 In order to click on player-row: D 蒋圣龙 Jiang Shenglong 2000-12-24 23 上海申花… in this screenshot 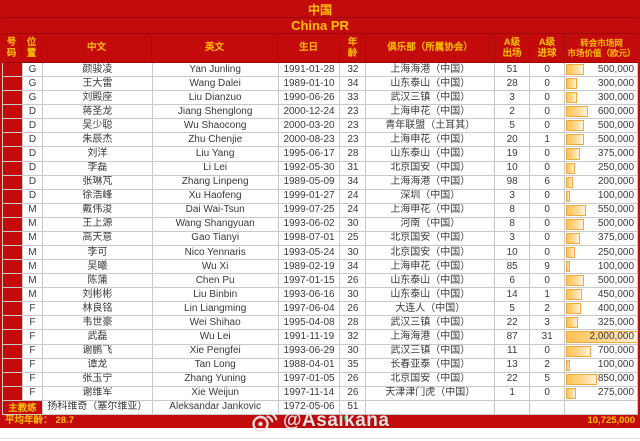, I will do `click(321, 112)`.